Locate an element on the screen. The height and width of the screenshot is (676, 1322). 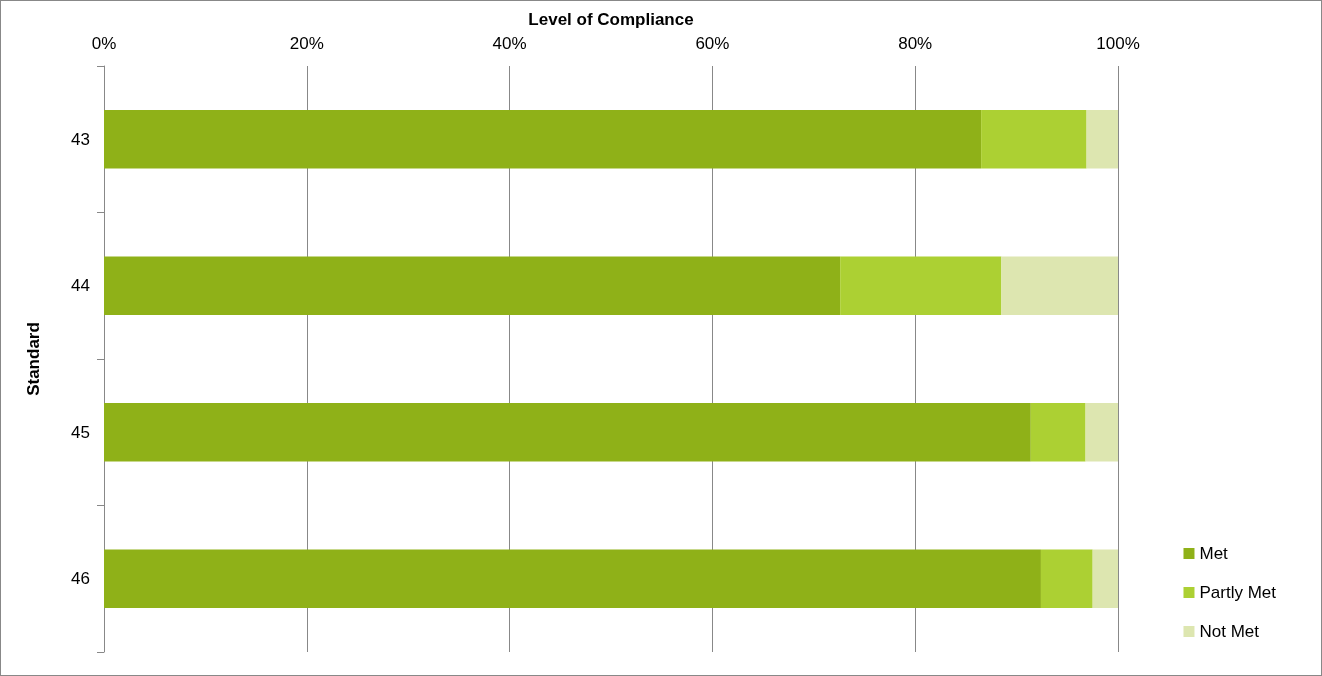
x-tick-label: 0% is located at coordinates (104, 43).